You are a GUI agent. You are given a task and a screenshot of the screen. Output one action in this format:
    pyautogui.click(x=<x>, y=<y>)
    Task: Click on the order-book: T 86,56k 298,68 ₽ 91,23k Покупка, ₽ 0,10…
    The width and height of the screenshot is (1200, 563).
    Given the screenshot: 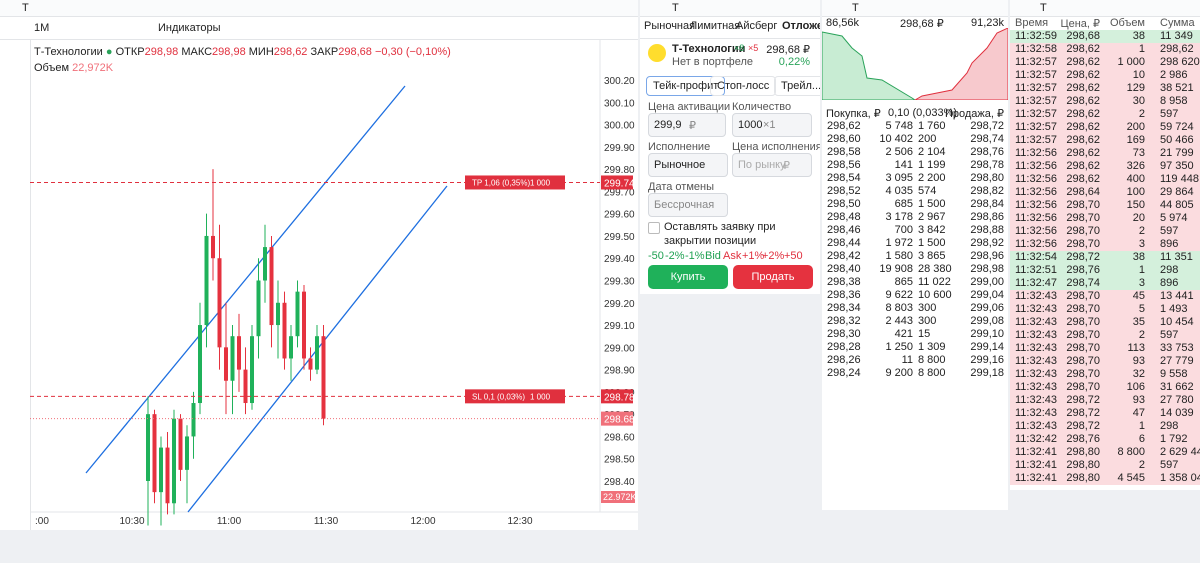 What is the action you would take?
    pyautogui.click(x=915, y=255)
    